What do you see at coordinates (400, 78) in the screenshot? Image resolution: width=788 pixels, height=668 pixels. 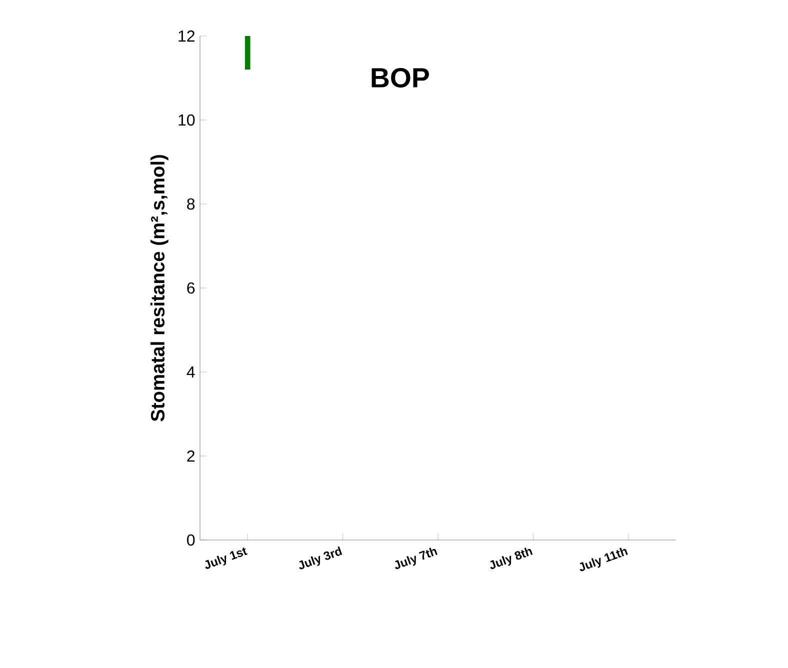 I see `text: BOP` at bounding box center [400, 78].